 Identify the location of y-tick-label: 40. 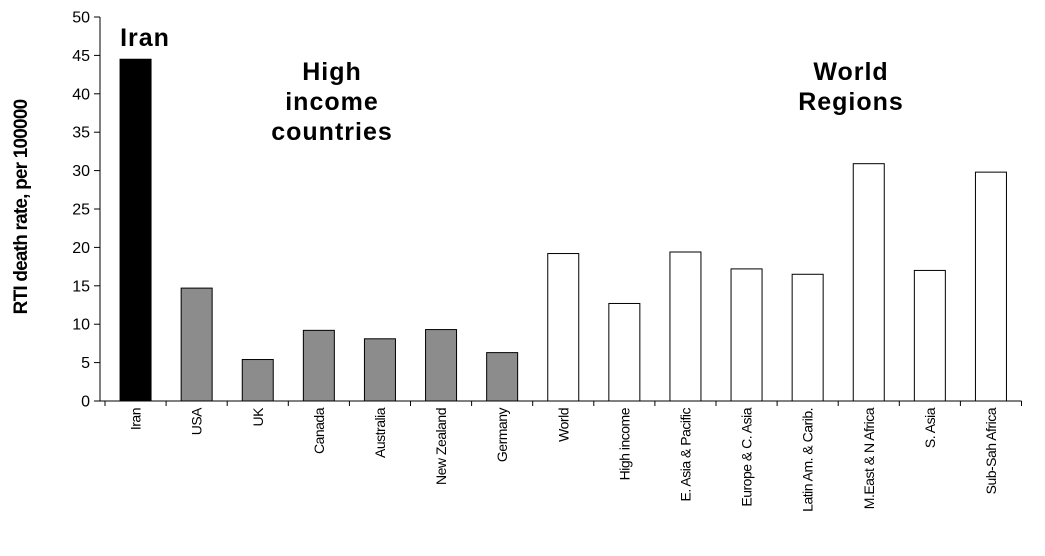
(81, 94).